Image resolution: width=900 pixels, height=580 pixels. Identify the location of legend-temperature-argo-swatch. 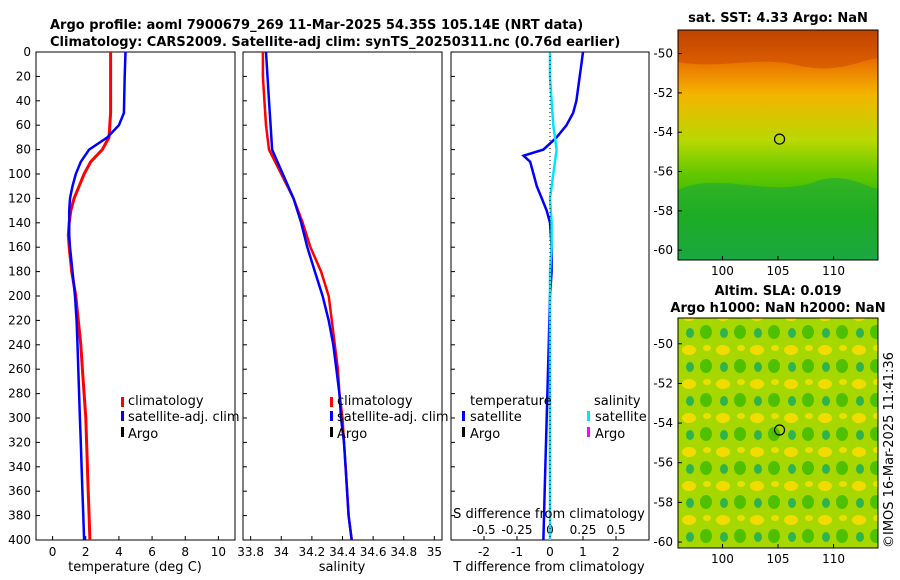
(463, 432).